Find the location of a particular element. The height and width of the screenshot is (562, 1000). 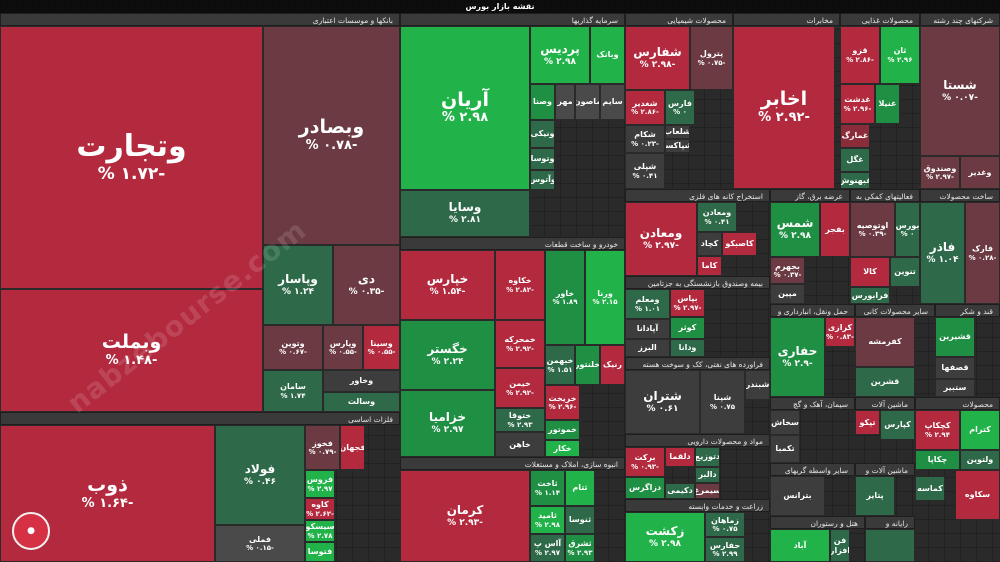

stock-cell: شتران ۰.۶۱ % is located at coordinates (662, 402).